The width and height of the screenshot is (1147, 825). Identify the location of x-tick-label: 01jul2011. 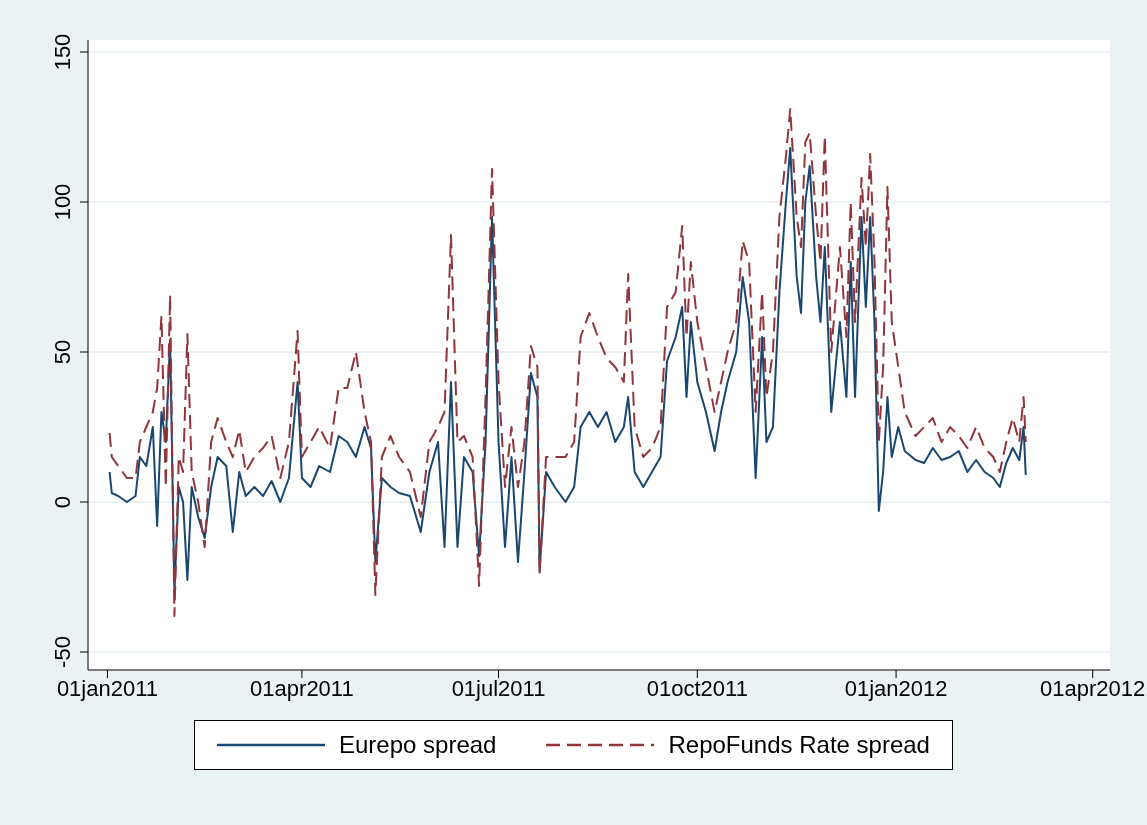
(498, 688).